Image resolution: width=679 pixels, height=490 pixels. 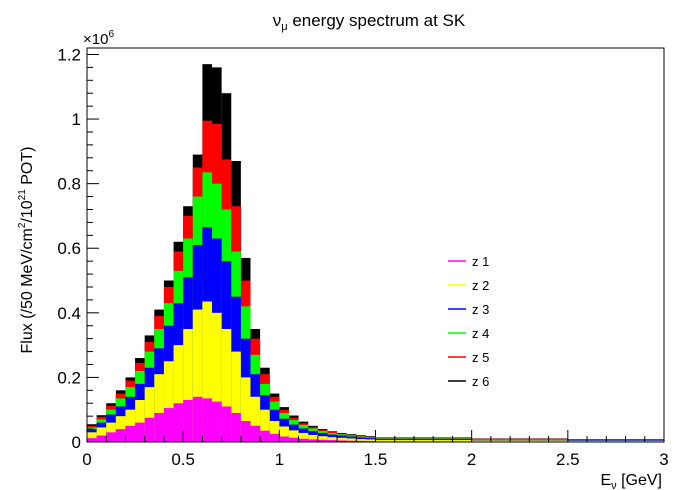 I want to click on x-tick-label: 1, so click(x=279, y=459).